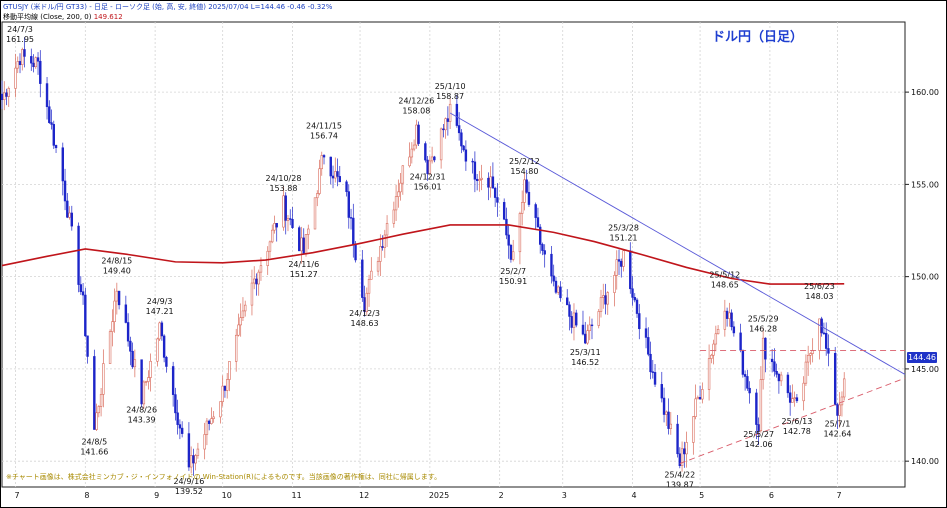 The width and height of the screenshot is (947, 508). Describe the element at coordinates (450, 96) in the screenshot. I see `pivot-value-label: 158.87` at that location.